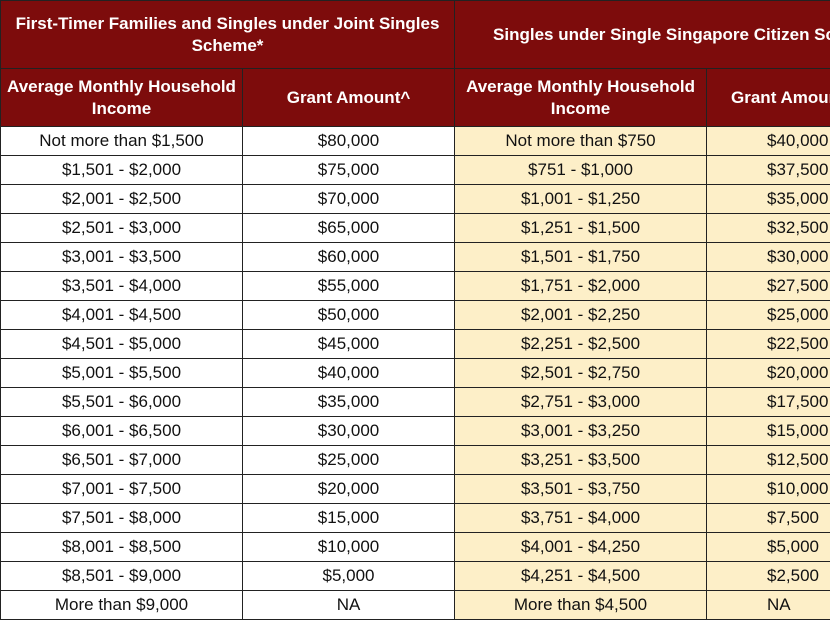 This screenshot has height=622, width=830. I want to click on income-cell: $6,001 - $6,500, so click(121, 431).